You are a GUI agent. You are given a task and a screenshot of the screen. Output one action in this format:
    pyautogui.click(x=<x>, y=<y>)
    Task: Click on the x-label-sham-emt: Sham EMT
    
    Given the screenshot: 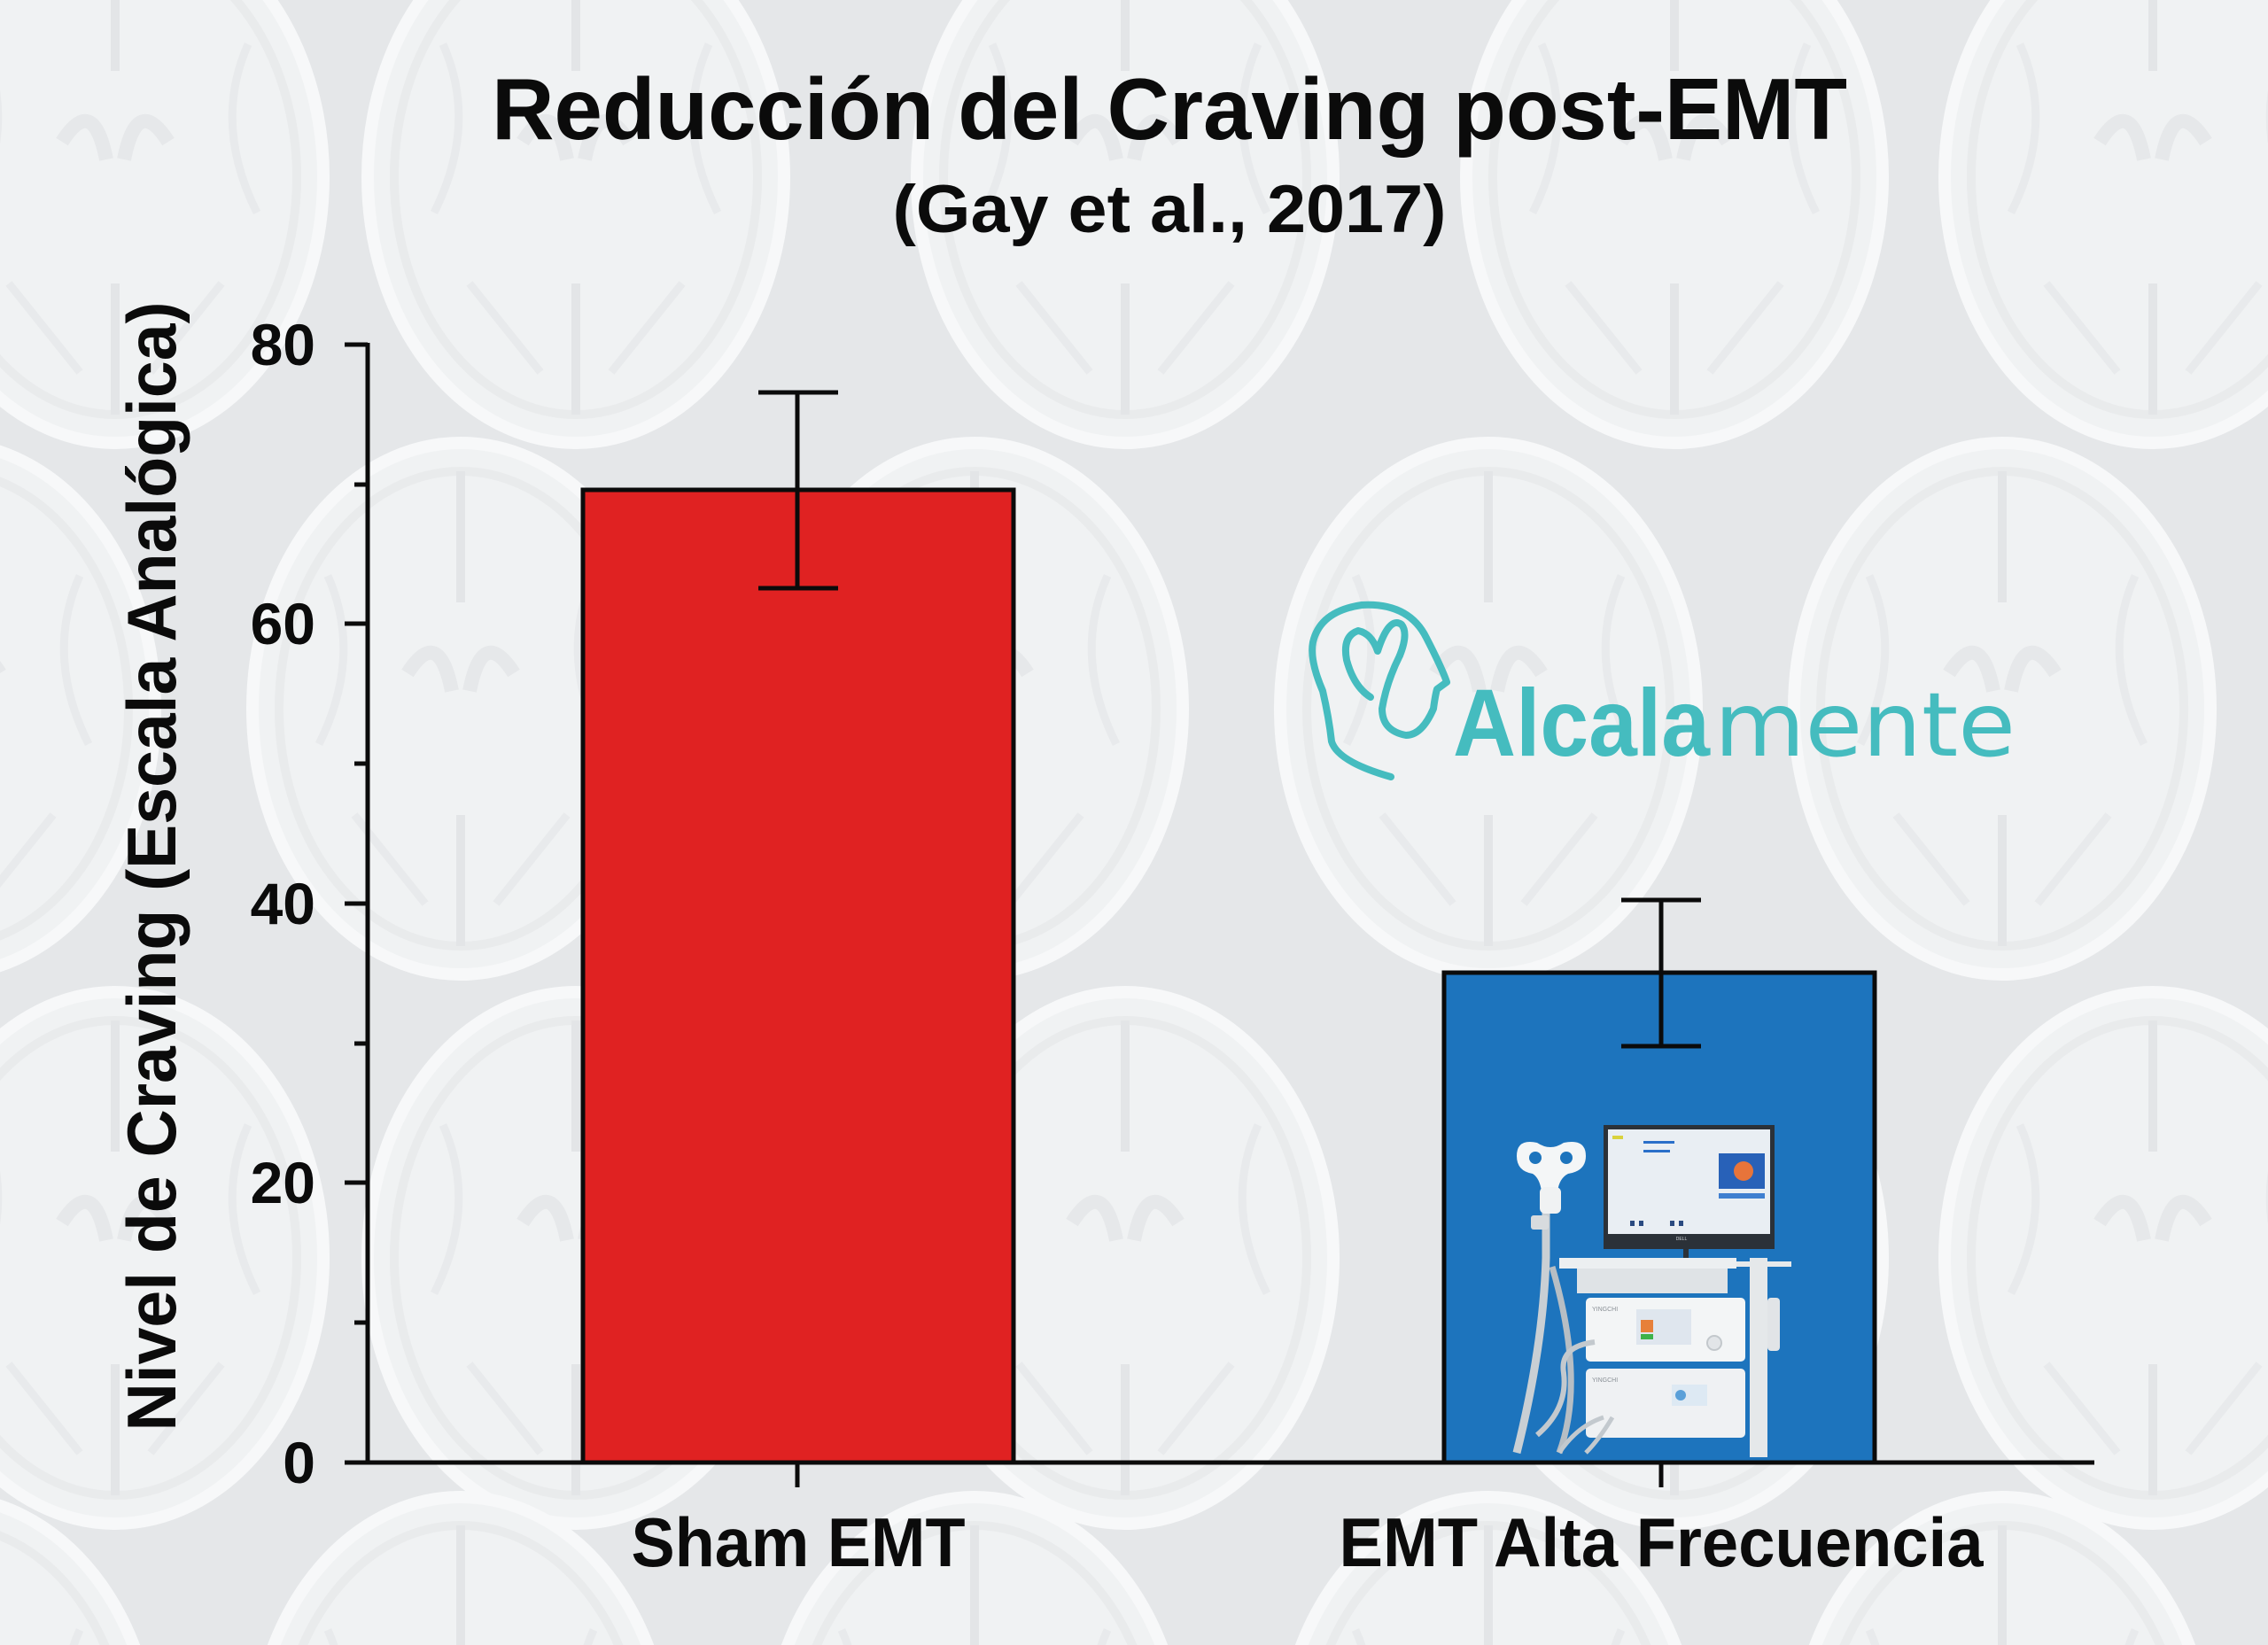 What is the action you would take?
    pyautogui.click(x=799, y=1542)
    